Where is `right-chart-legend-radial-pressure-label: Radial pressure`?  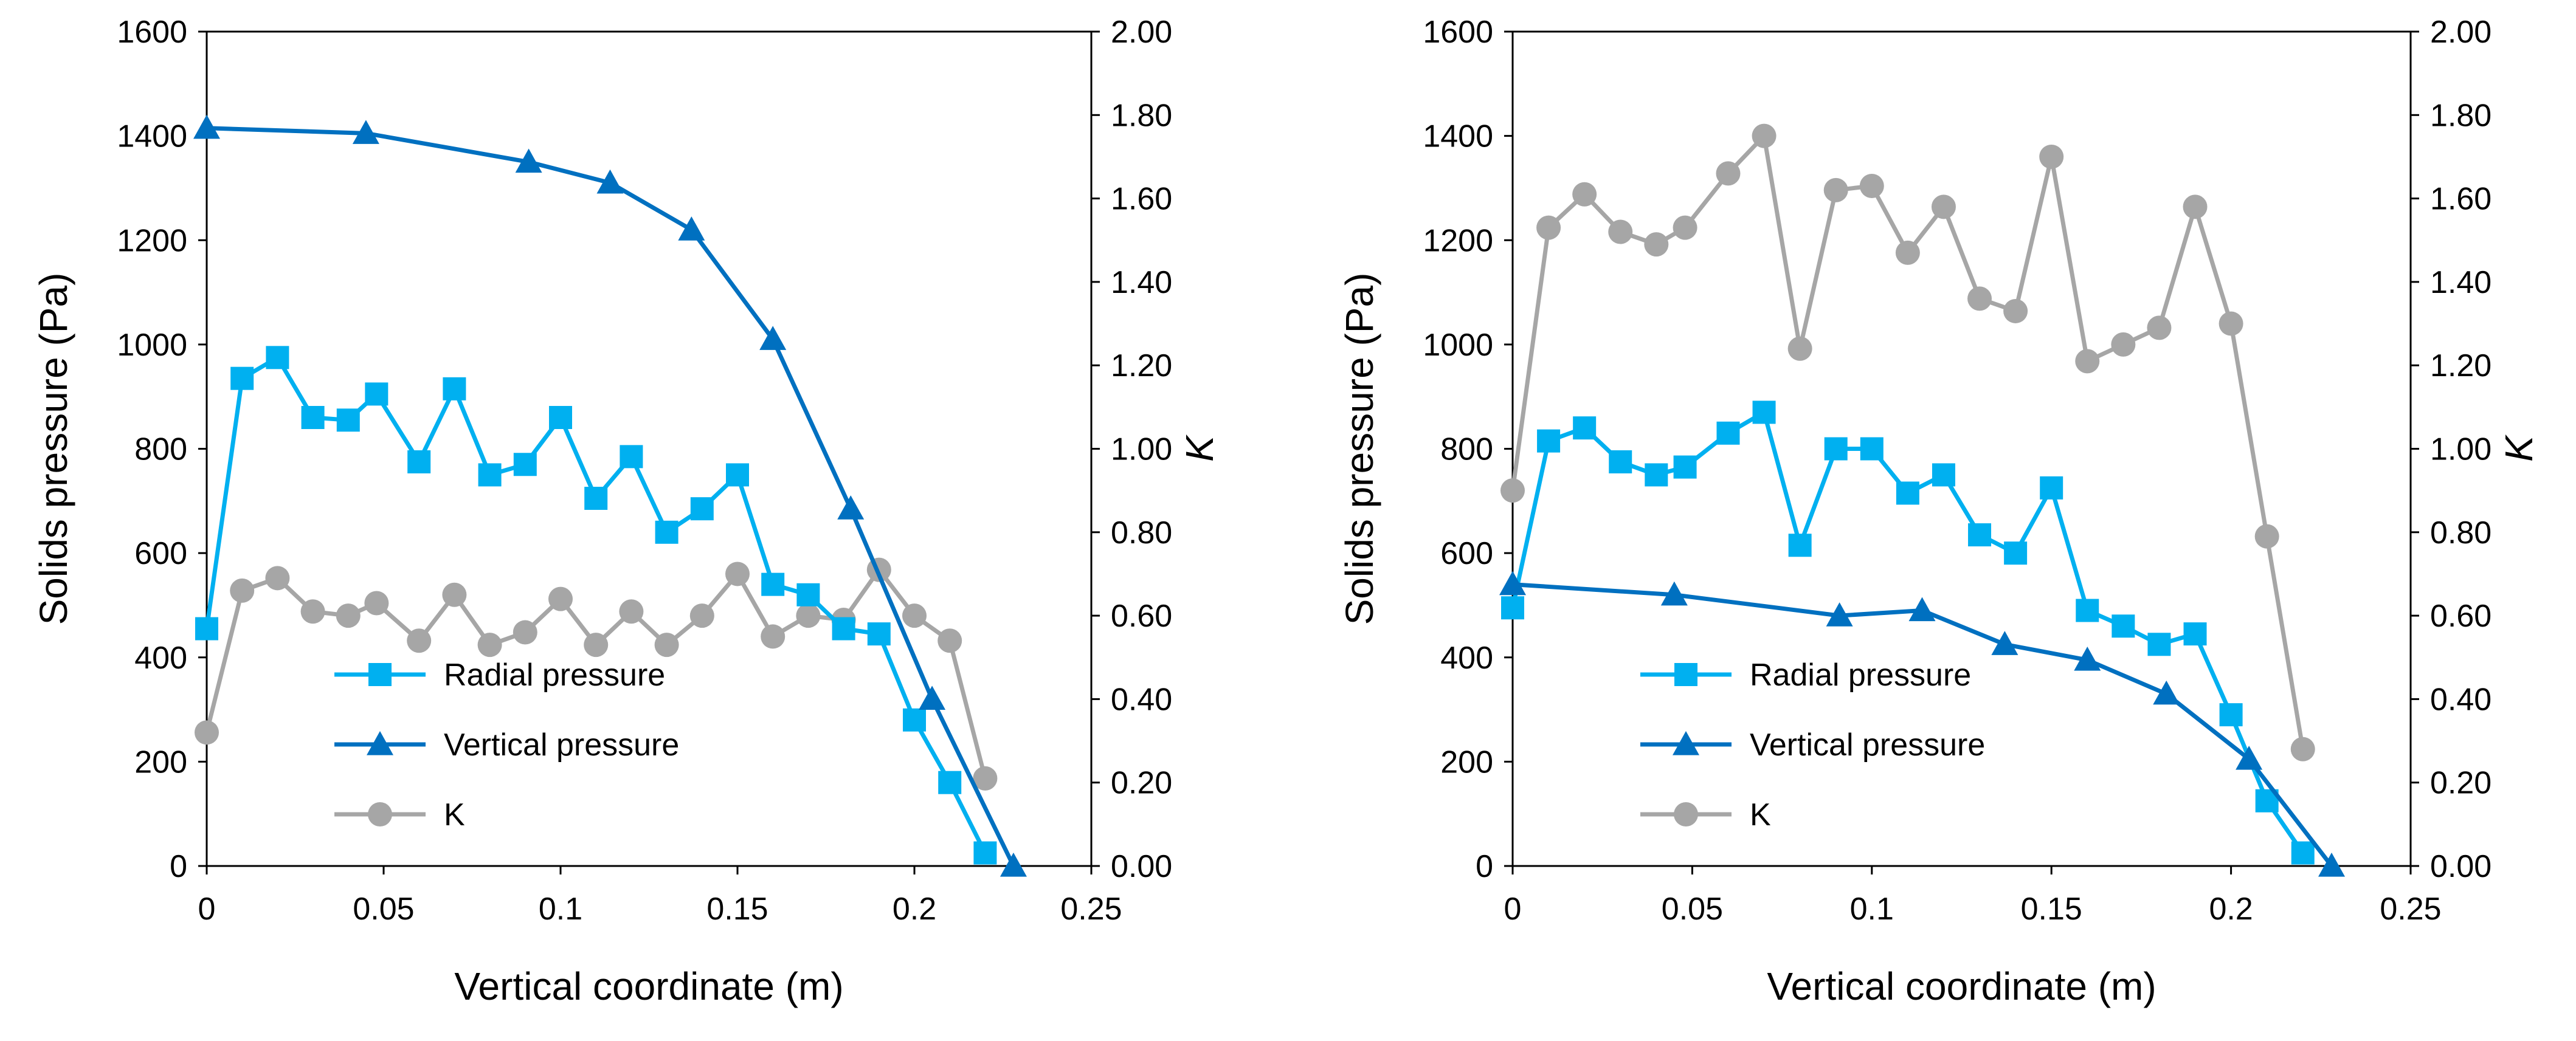
right-chart-legend-radial-pressure-label: Radial pressure is located at coordinates (1861, 676).